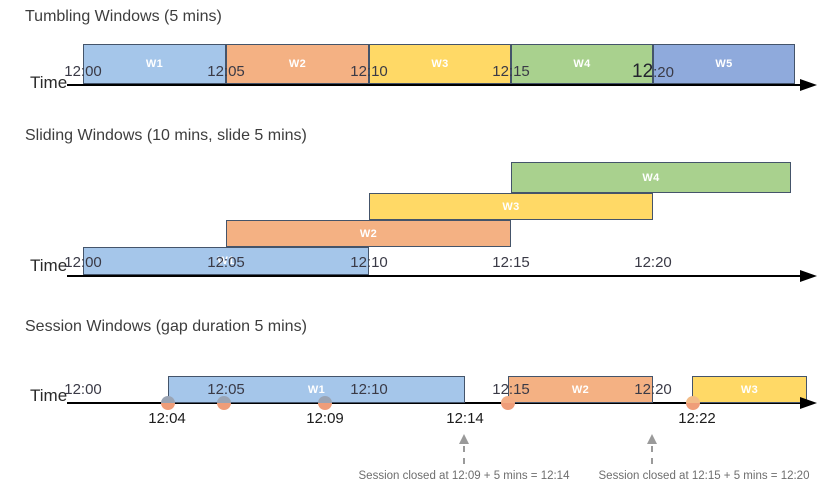  Describe the element at coordinates (511, 71) in the screenshot. I see `tumbling-tick-12-15: 12:15` at that location.